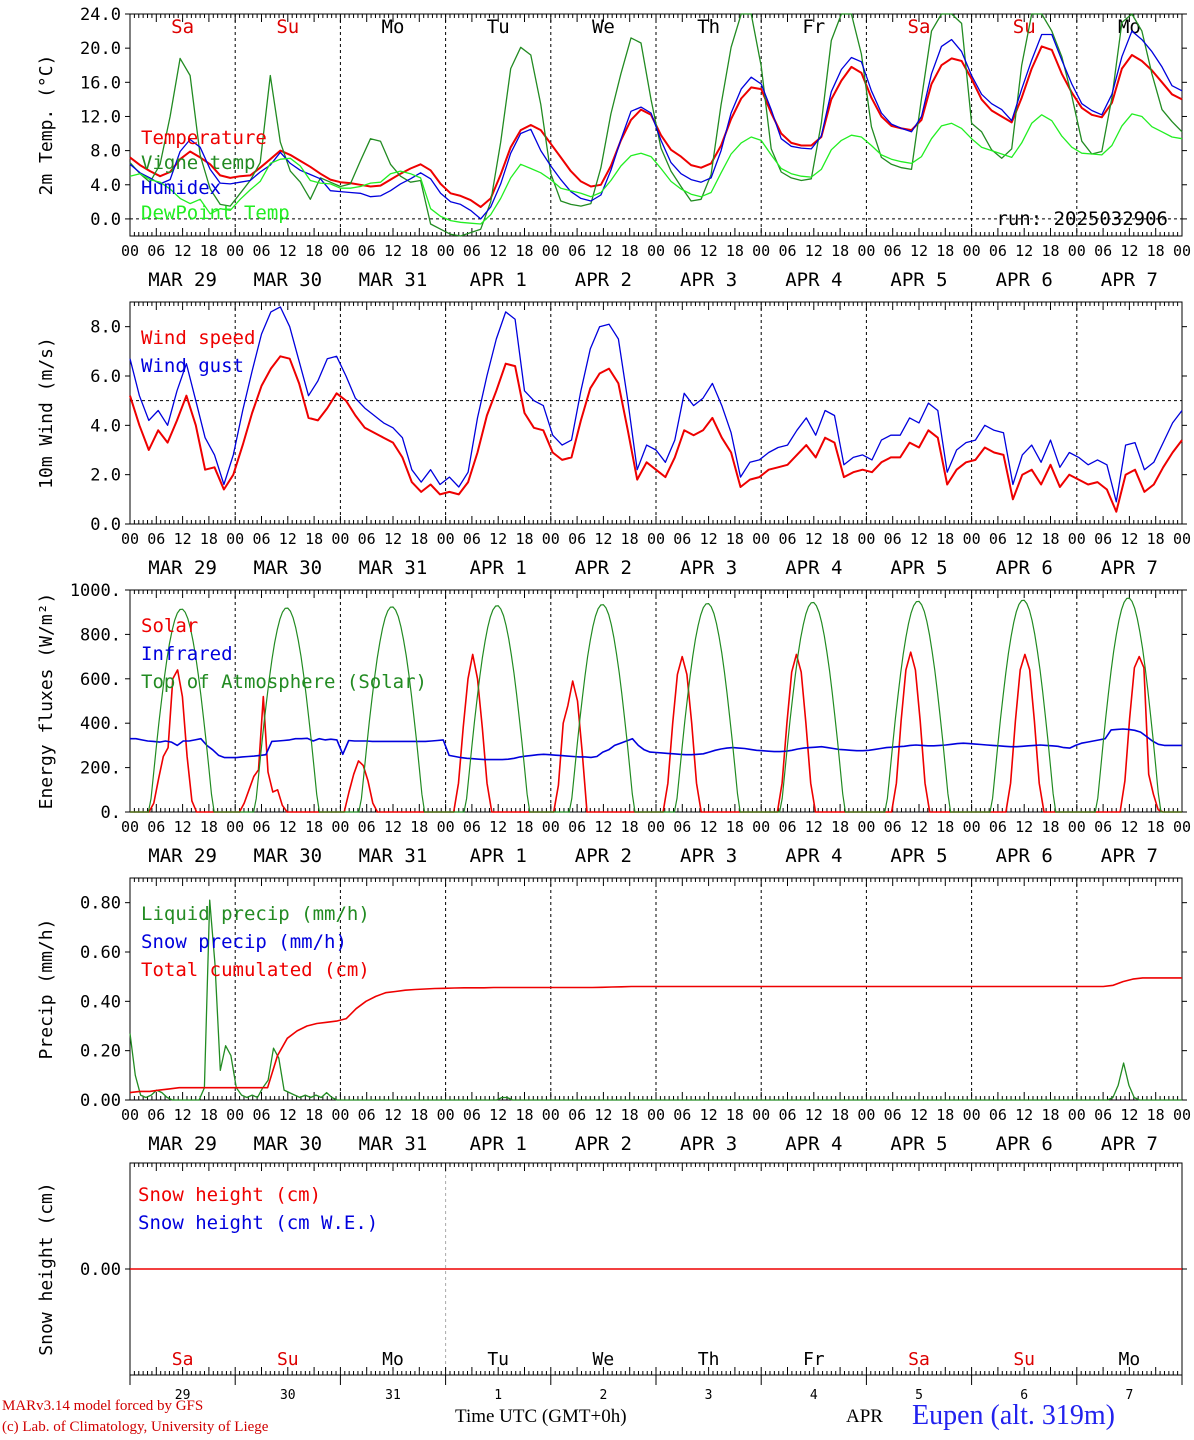 Image resolution: width=1194 pixels, height=1440 pixels. I want to click on y-tick-label: 400., so click(100, 724).